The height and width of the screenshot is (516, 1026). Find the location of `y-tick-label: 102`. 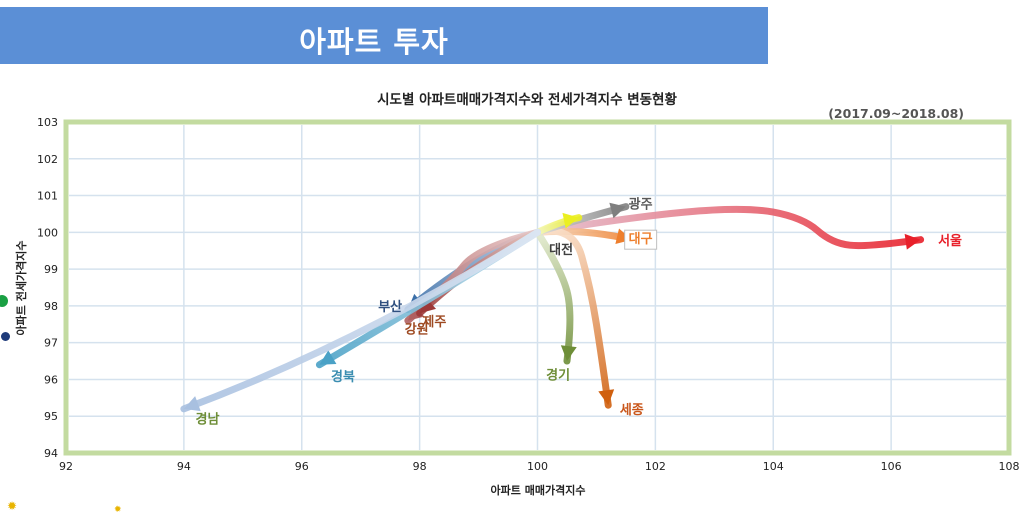

y-tick-label: 102 is located at coordinates (47, 159).